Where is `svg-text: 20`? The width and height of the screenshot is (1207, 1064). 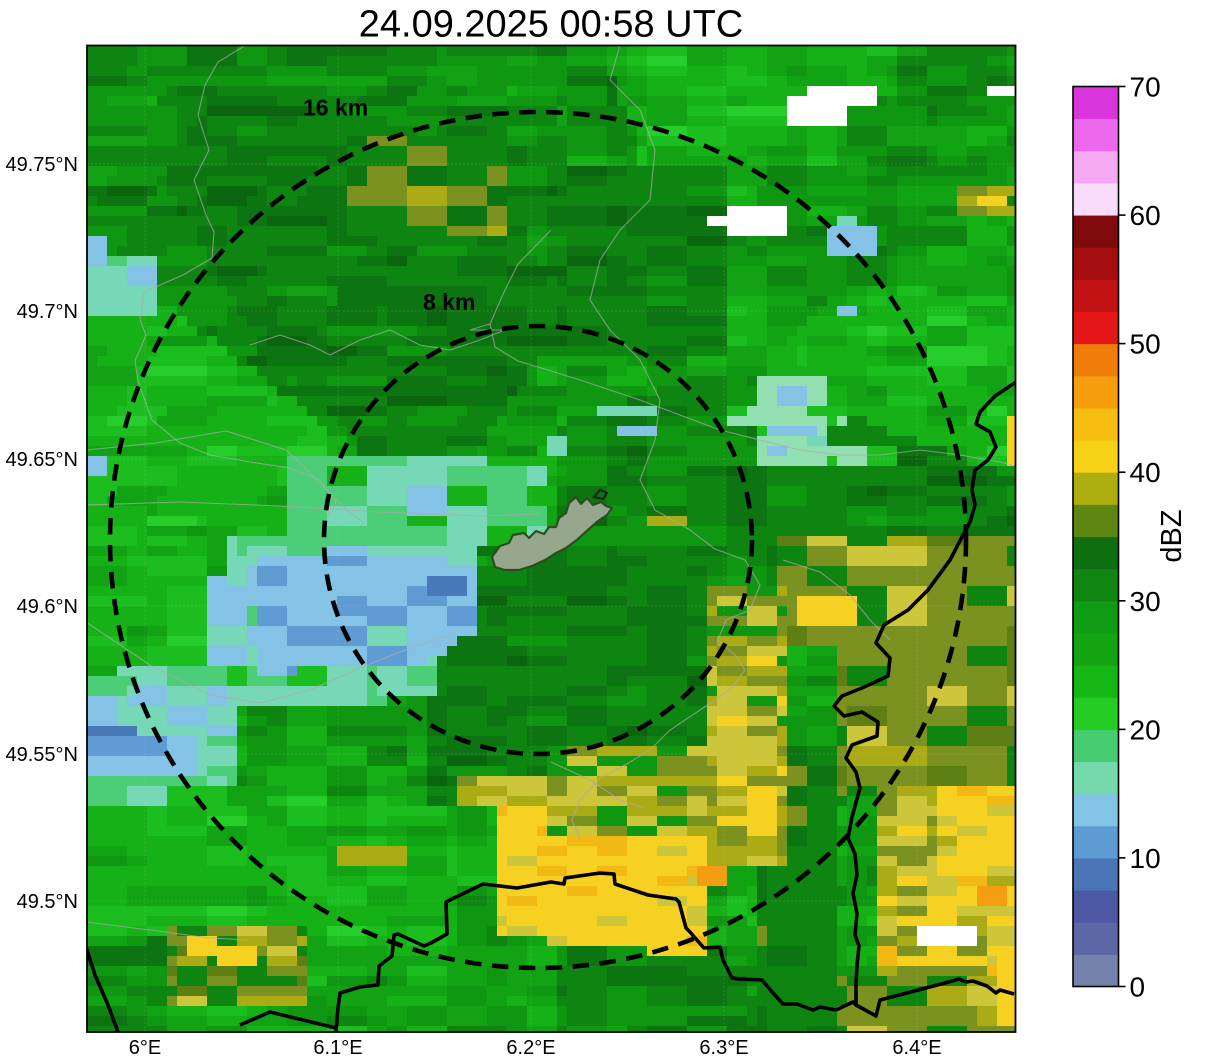 svg-text: 20 is located at coordinates (1145, 729).